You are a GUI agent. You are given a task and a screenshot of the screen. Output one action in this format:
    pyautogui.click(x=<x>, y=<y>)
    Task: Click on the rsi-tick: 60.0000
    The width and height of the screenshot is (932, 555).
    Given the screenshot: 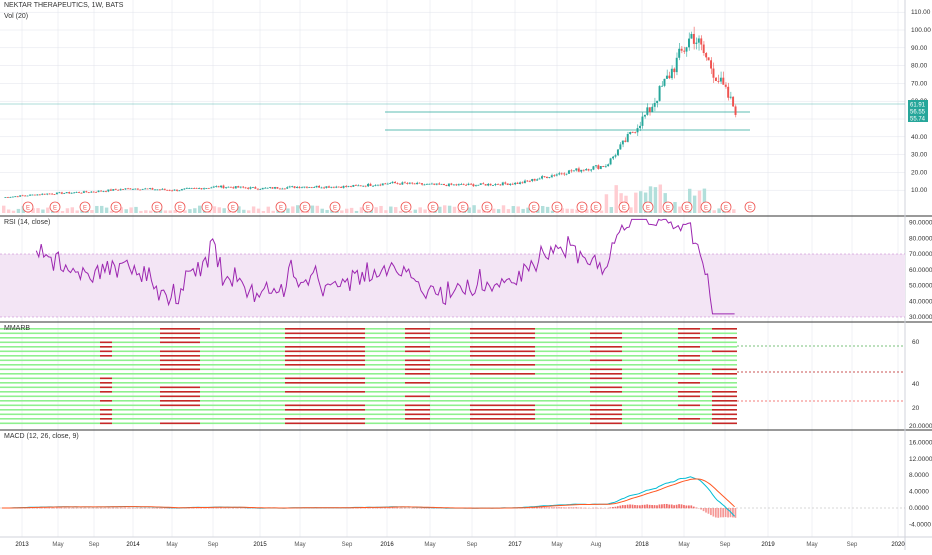 What is the action you would take?
    pyautogui.click(x=920, y=270)
    